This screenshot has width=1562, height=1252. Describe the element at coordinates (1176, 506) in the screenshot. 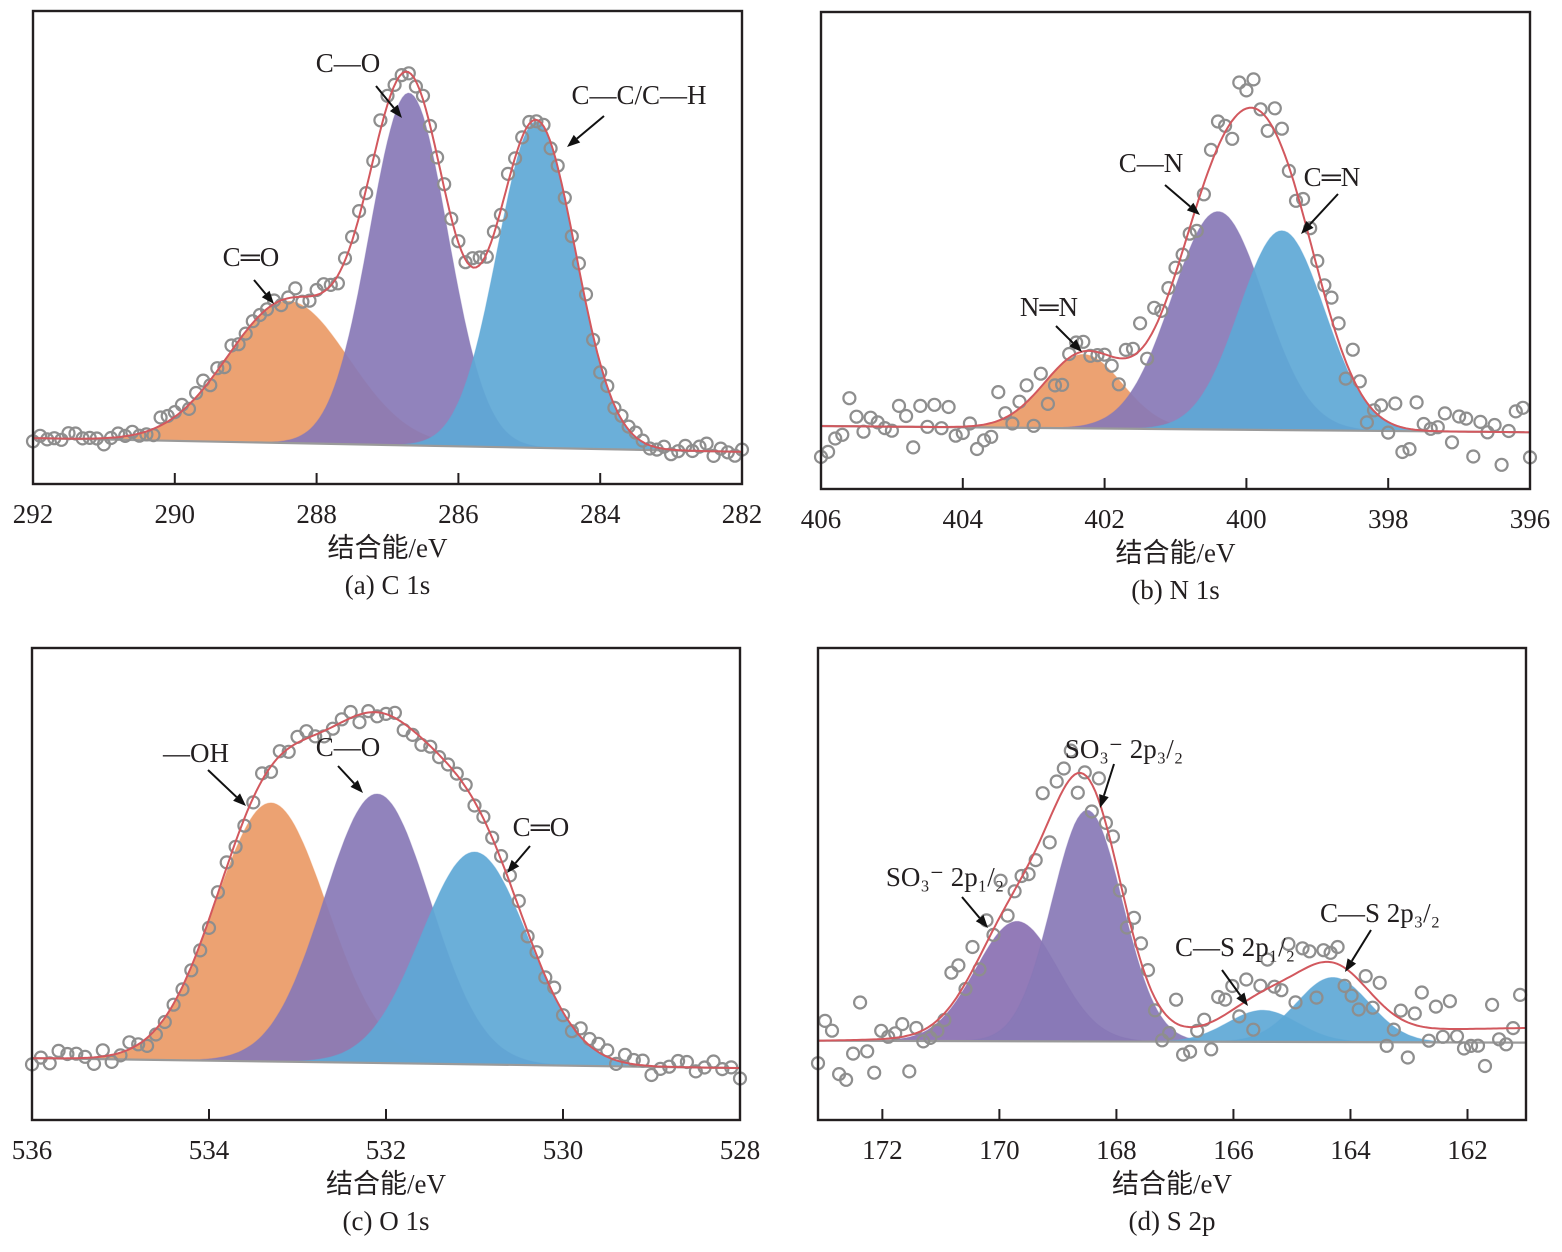

I see `x-ticks: 406 404 402 400 398 396` at that location.